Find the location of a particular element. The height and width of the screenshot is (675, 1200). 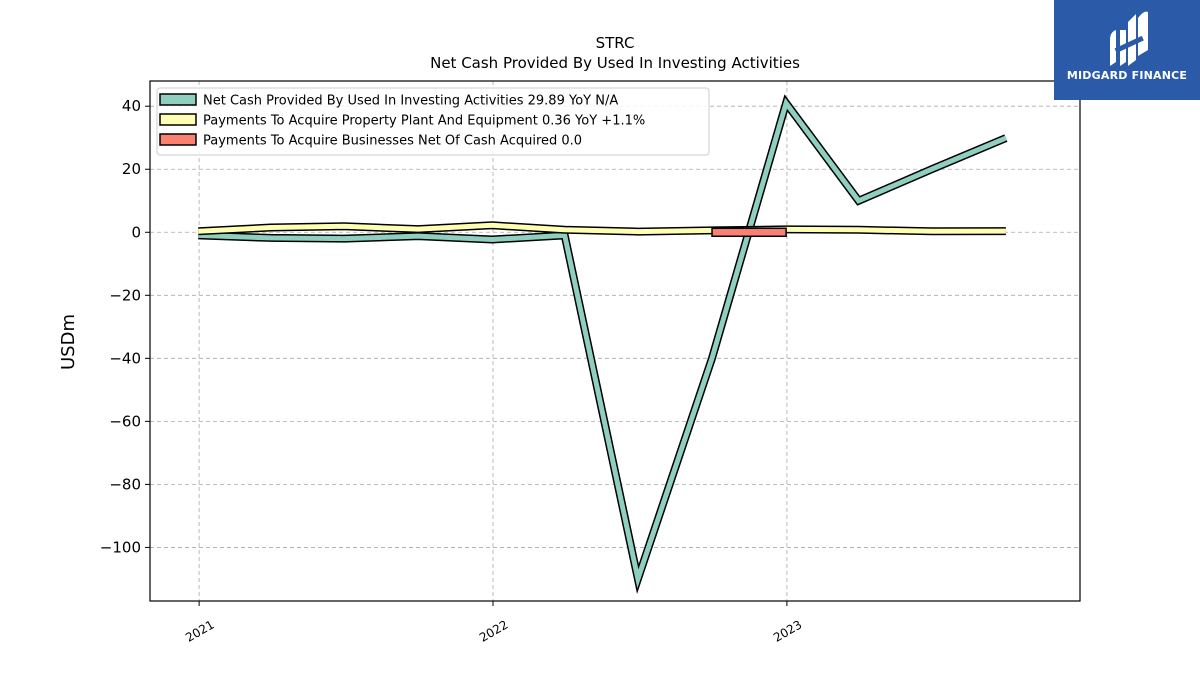

y-tick-label: 20 is located at coordinates (131, 169).